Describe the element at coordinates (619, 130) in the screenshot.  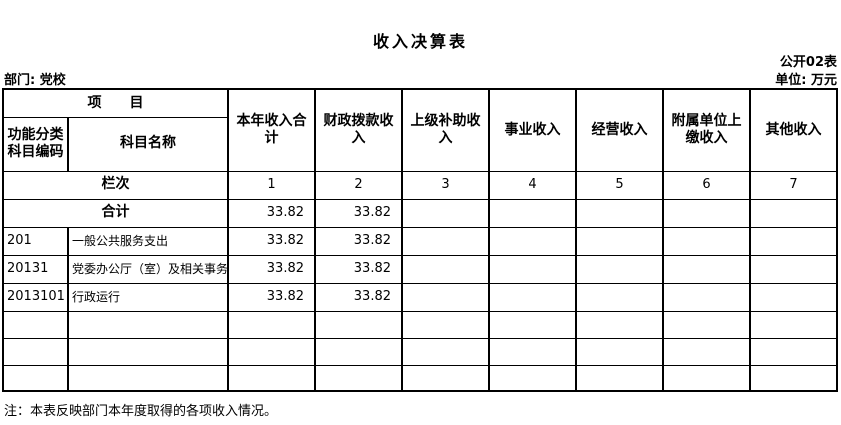
I see `col-header-operating-income: 经营收入` at that location.